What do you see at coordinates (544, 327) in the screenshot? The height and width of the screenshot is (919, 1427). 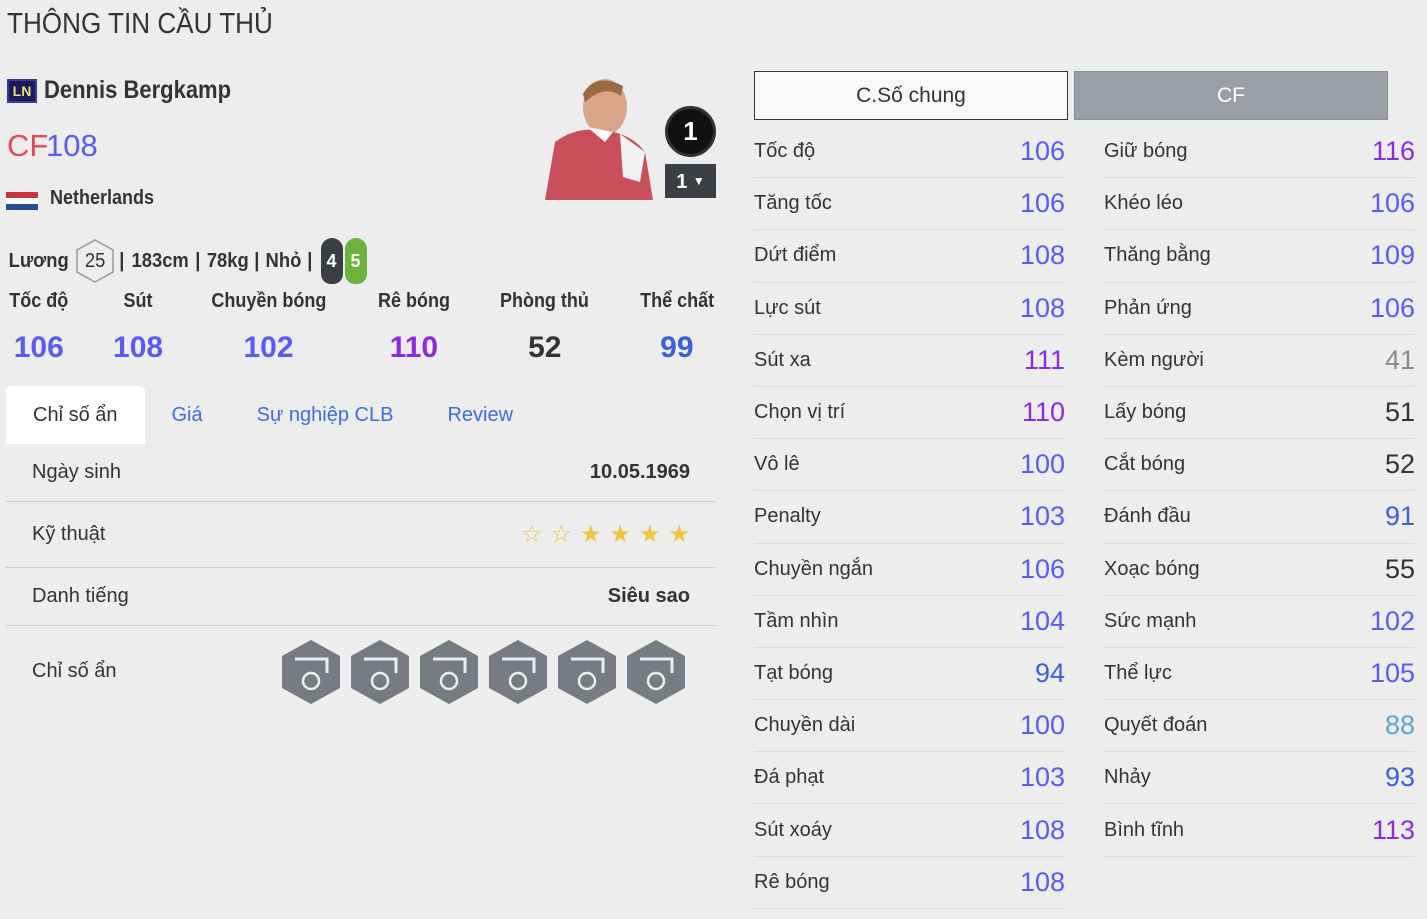 I see `category-4: Phòng thủ 52` at bounding box center [544, 327].